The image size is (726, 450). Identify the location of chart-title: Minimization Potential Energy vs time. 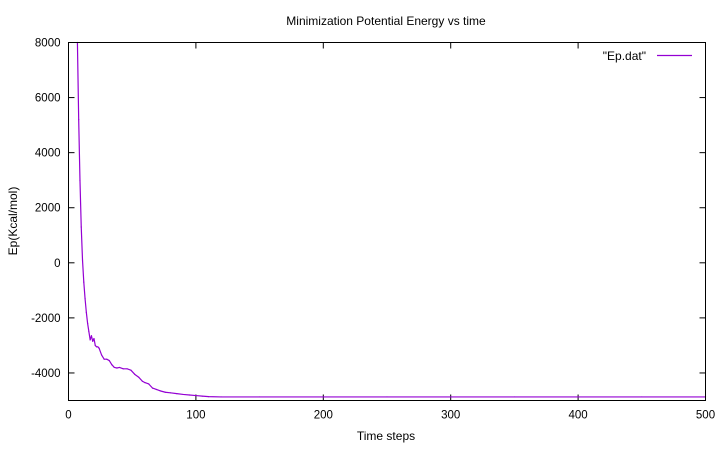
(386, 21).